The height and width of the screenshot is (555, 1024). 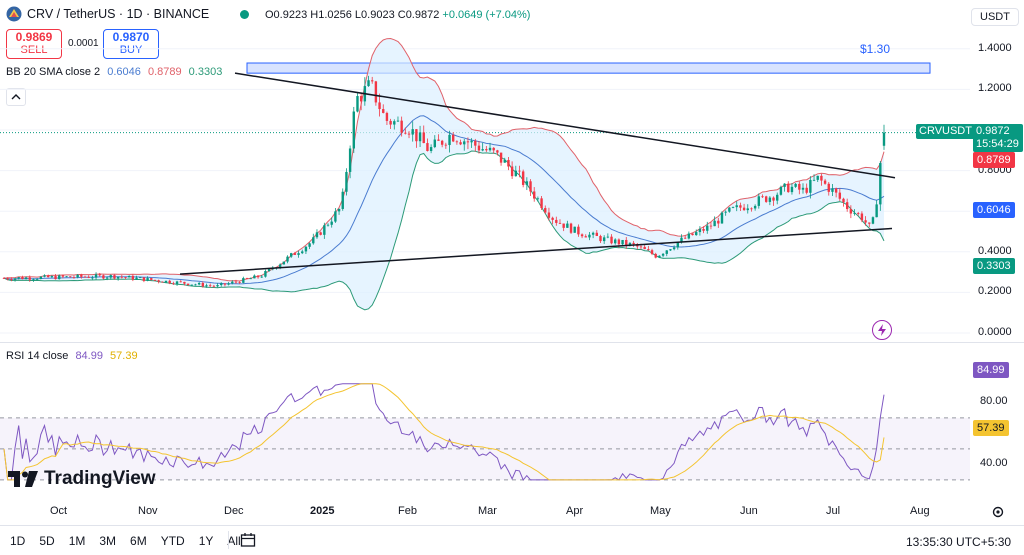 What do you see at coordinates (72, 356) in the screenshot?
I see `rsi-legend: RSI 14 close 84.99 57.39` at bounding box center [72, 356].